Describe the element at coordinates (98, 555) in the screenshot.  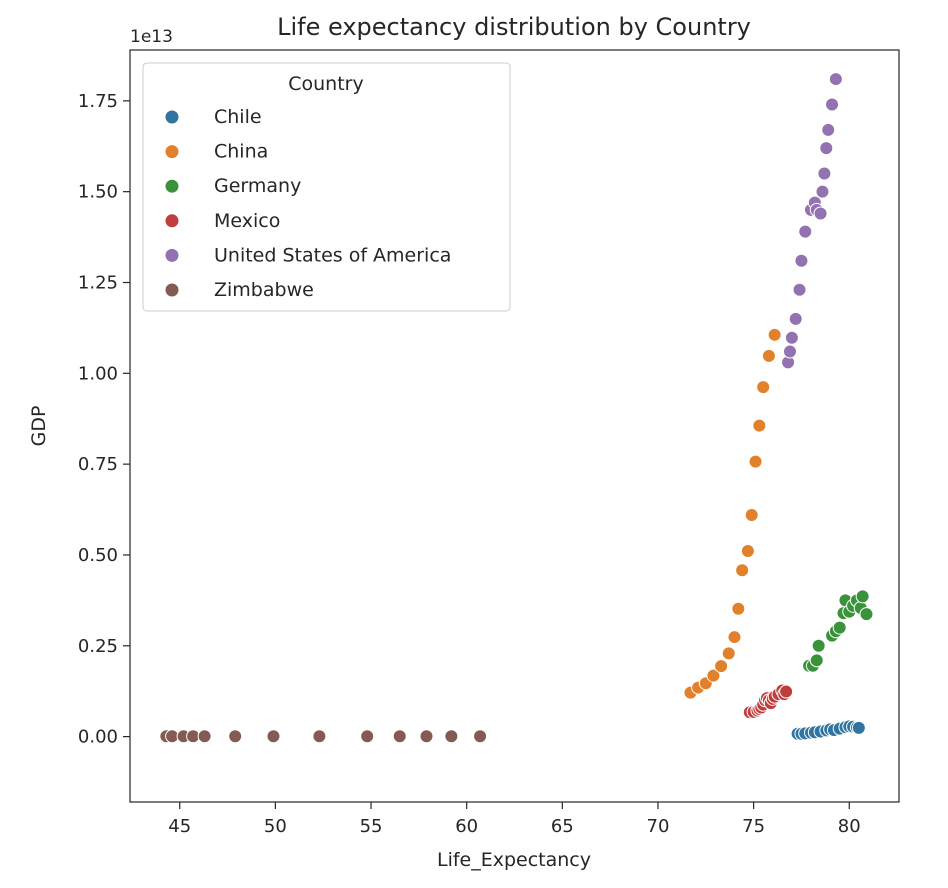
I see `y-tick-label: 0.50` at that location.